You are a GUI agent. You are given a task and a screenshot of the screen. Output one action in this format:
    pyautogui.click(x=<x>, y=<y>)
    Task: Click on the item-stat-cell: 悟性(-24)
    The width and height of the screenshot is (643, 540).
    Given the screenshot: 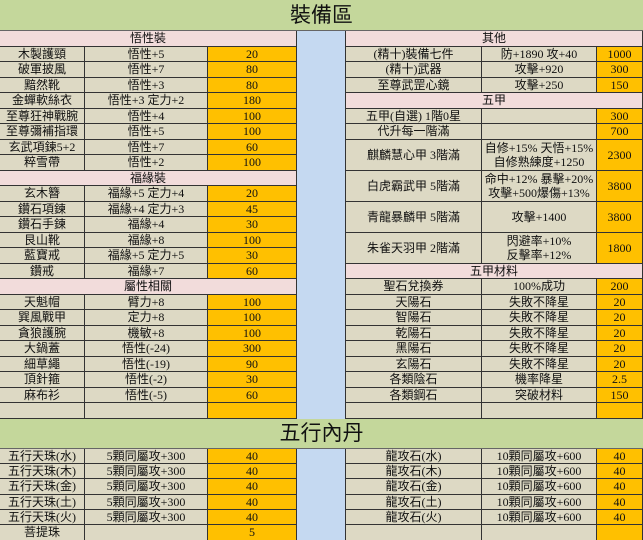 What is the action you would take?
    pyautogui.click(x=146, y=349)
    